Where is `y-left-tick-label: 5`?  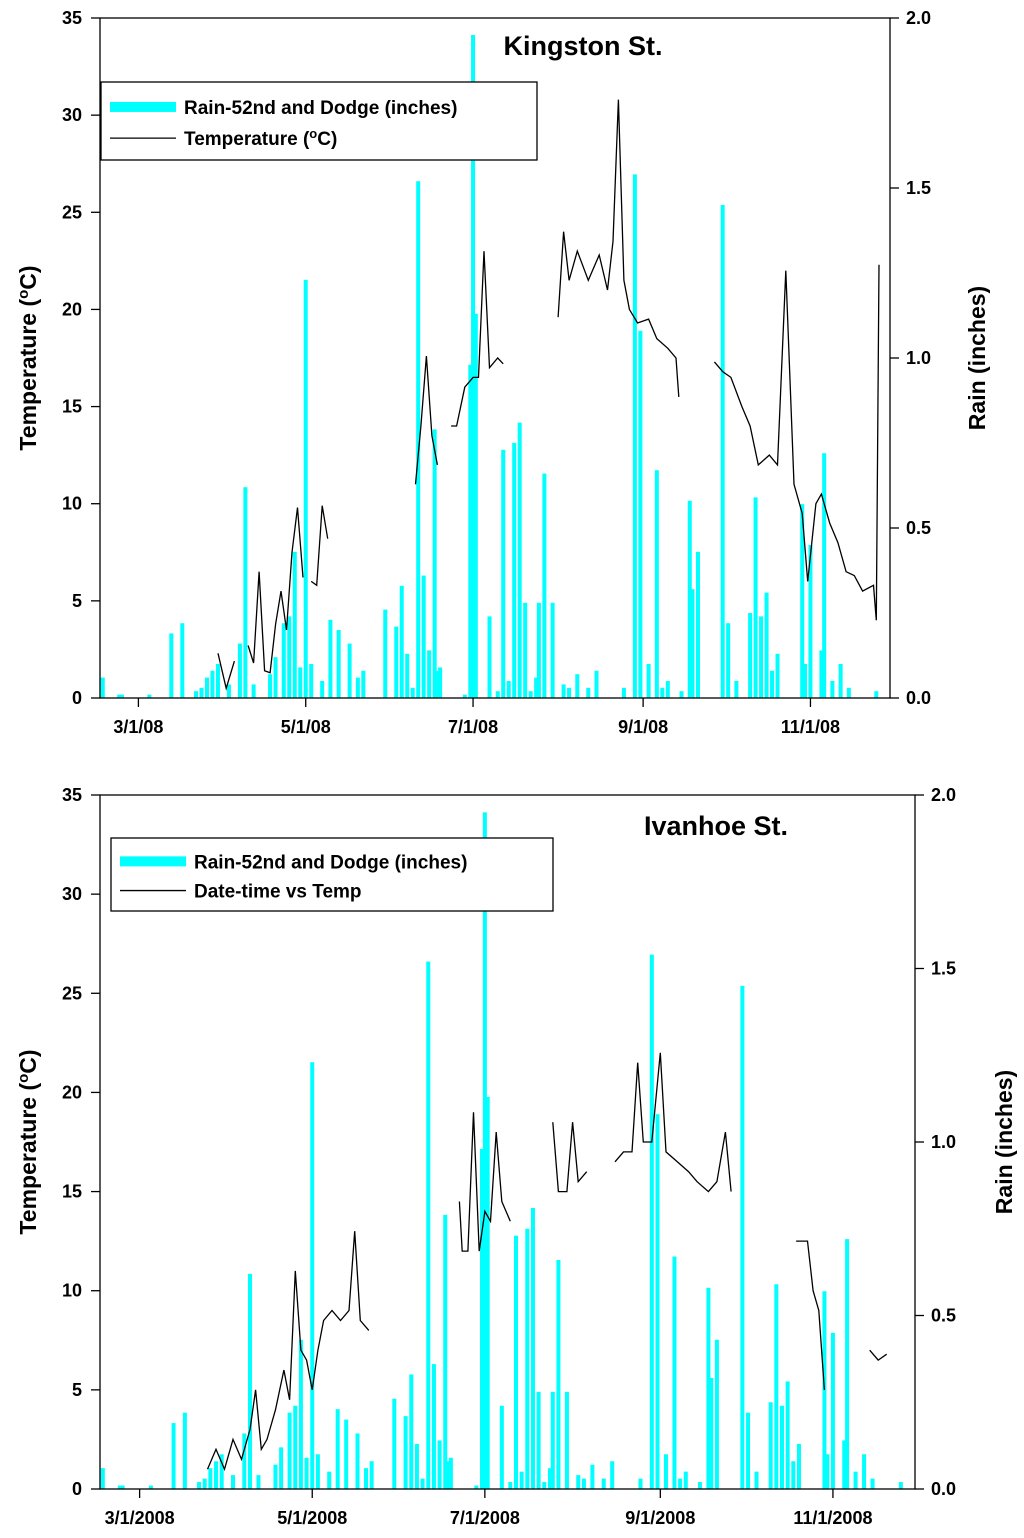 y-left-tick-label: 5 is located at coordinates (77, 601).